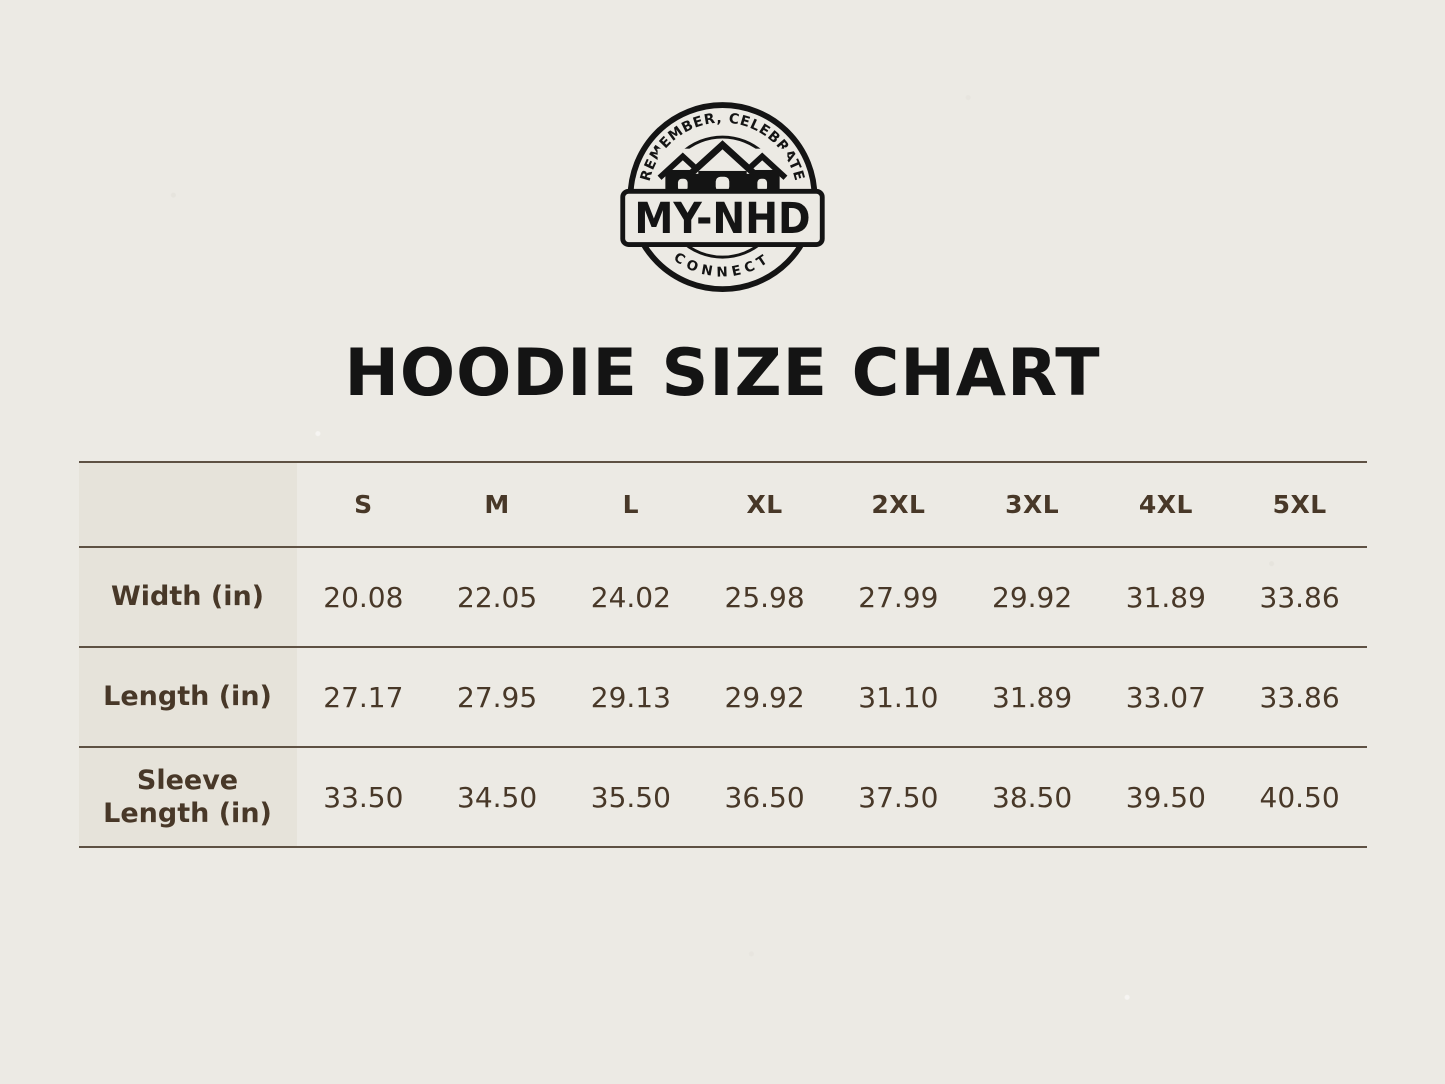  Describe the element at coordinates (630, 597) in the screenshot. I see `width-value-l: 24.02` at that location.